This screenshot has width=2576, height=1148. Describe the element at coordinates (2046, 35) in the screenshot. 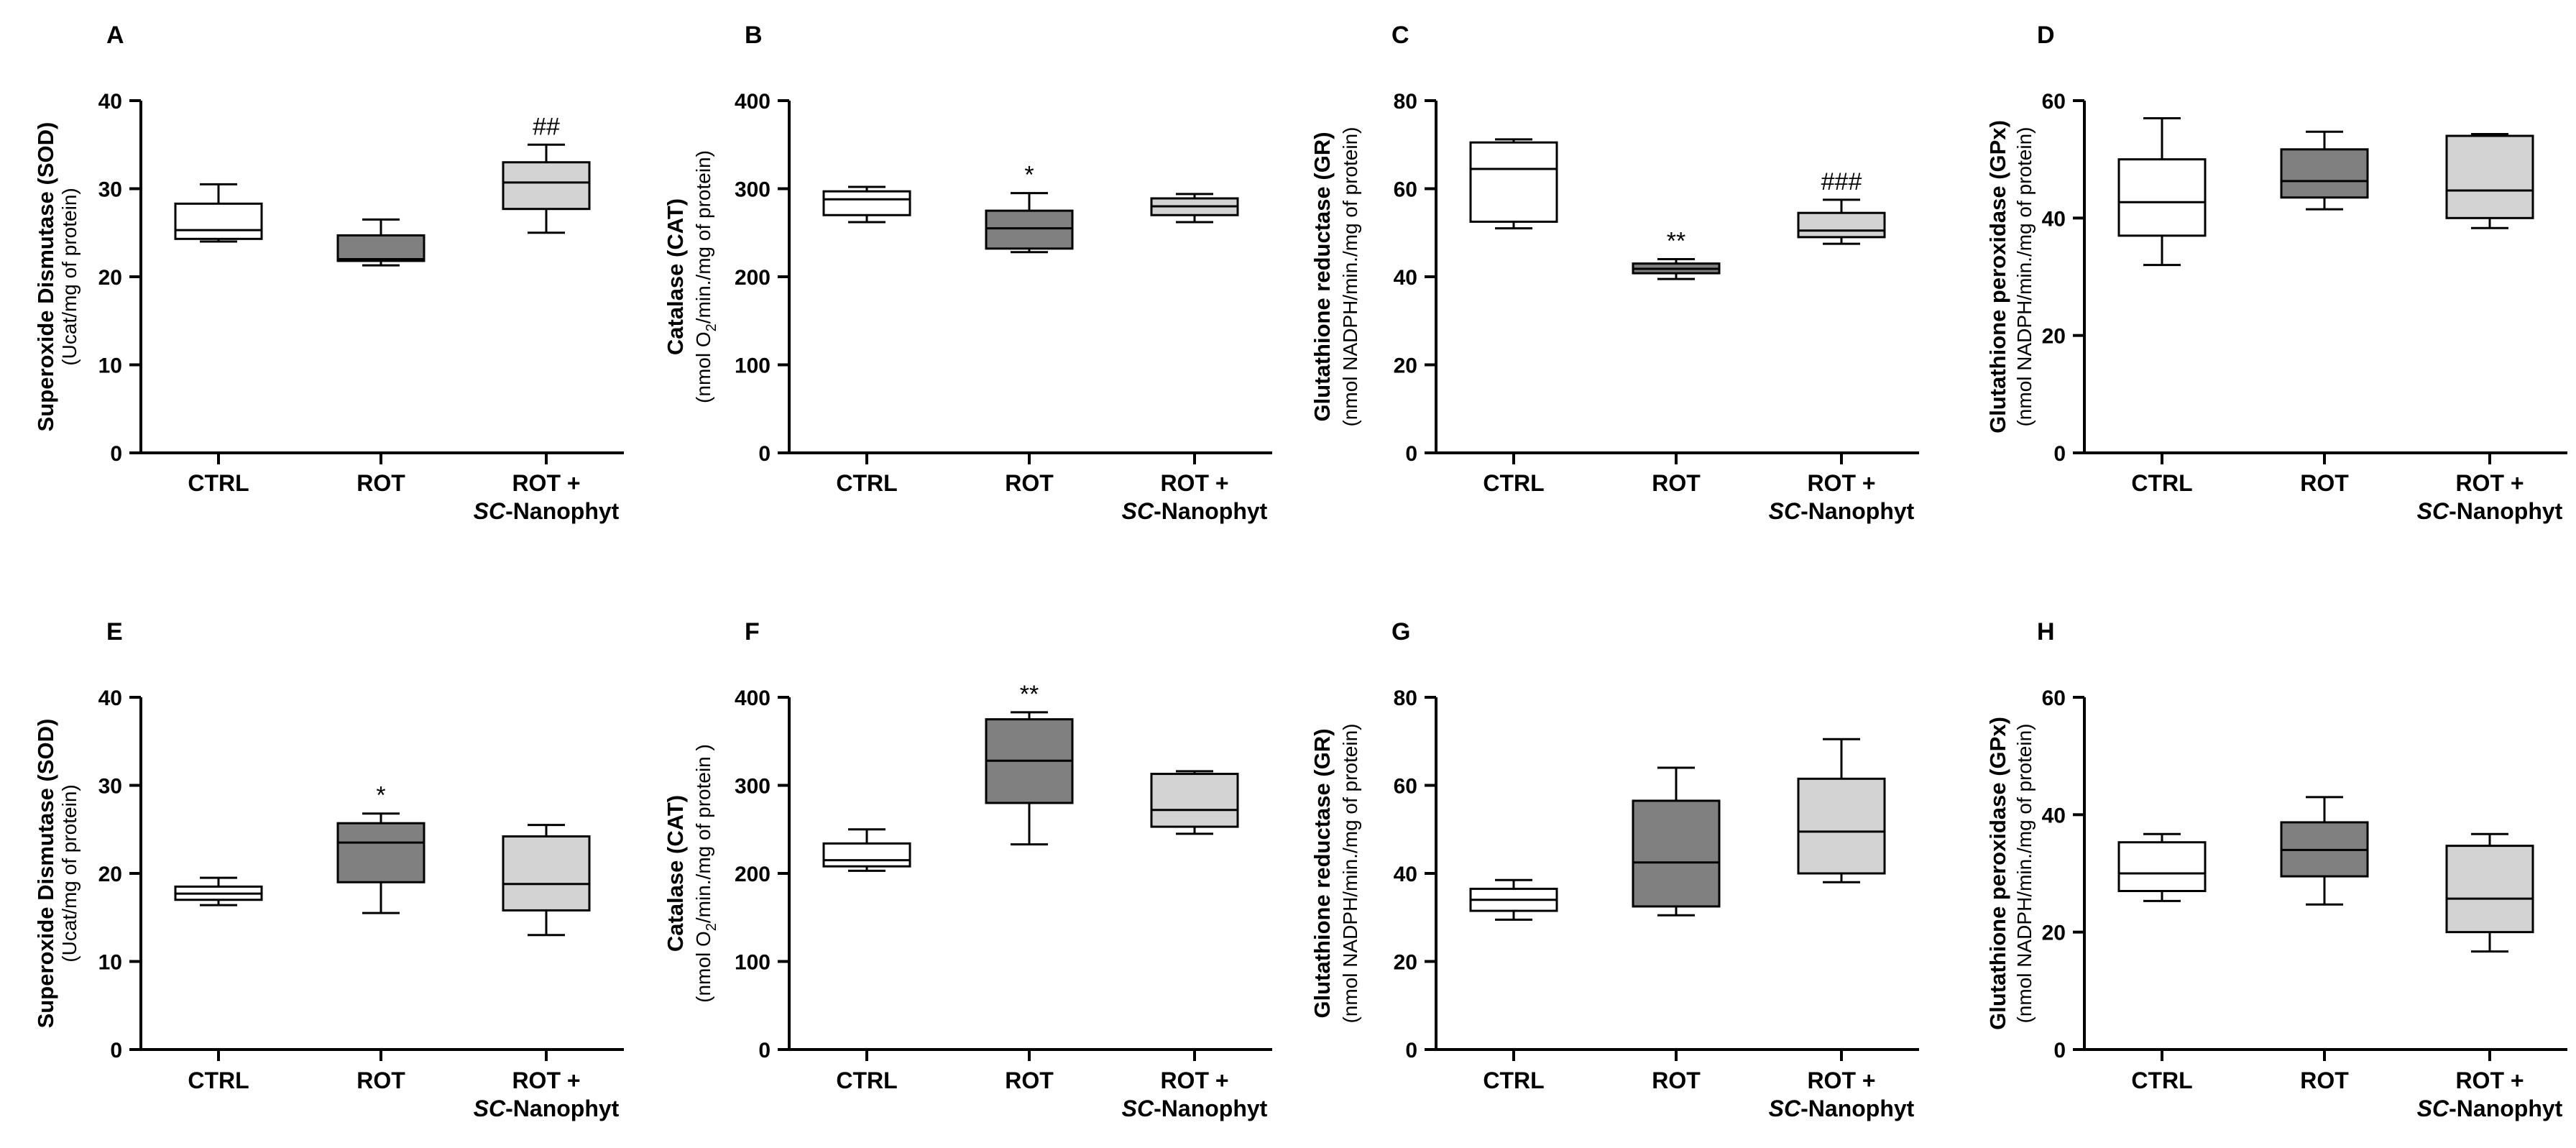

I see `panel-letter: D` at that location.